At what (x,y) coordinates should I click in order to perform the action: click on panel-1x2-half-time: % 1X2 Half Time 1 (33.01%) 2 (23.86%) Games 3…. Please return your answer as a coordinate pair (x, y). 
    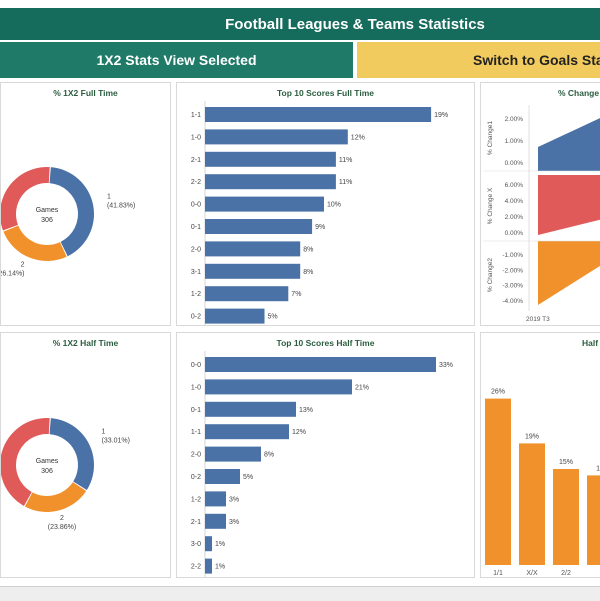
    Looking at the image, I should click on (85, 455).